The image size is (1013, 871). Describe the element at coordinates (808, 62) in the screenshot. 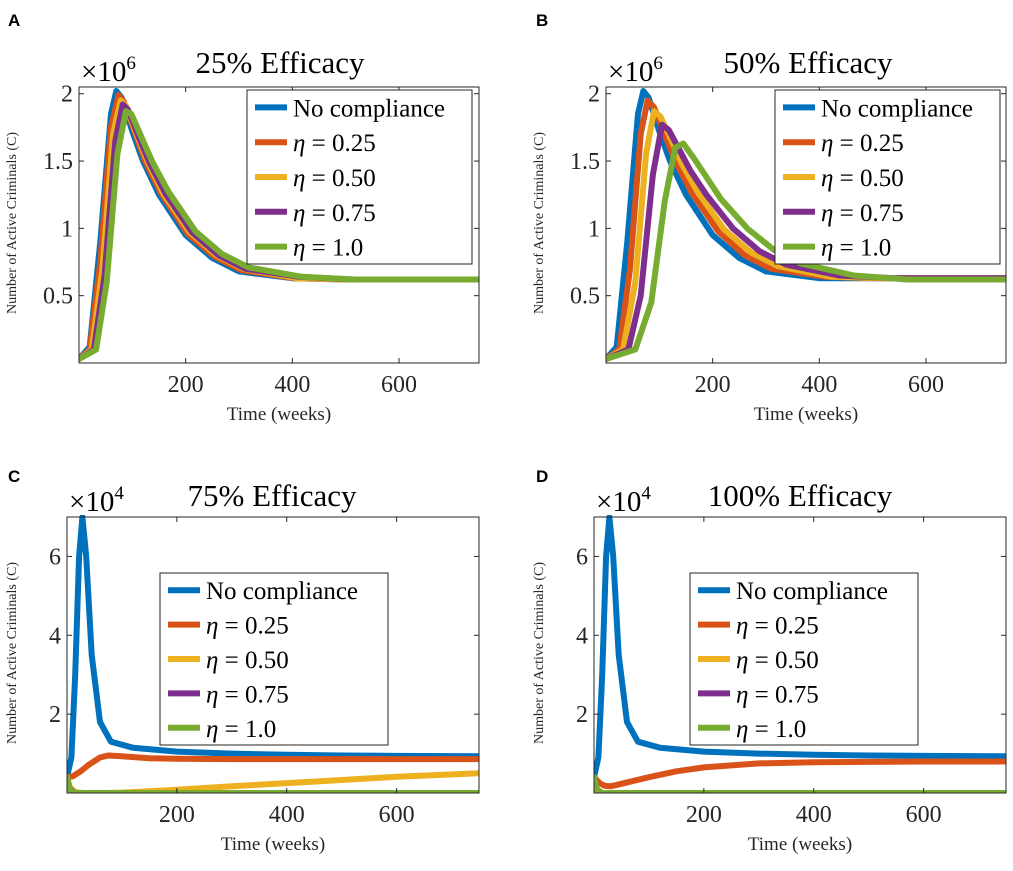

I see `chart-title: 50% Efficacy` at that location.